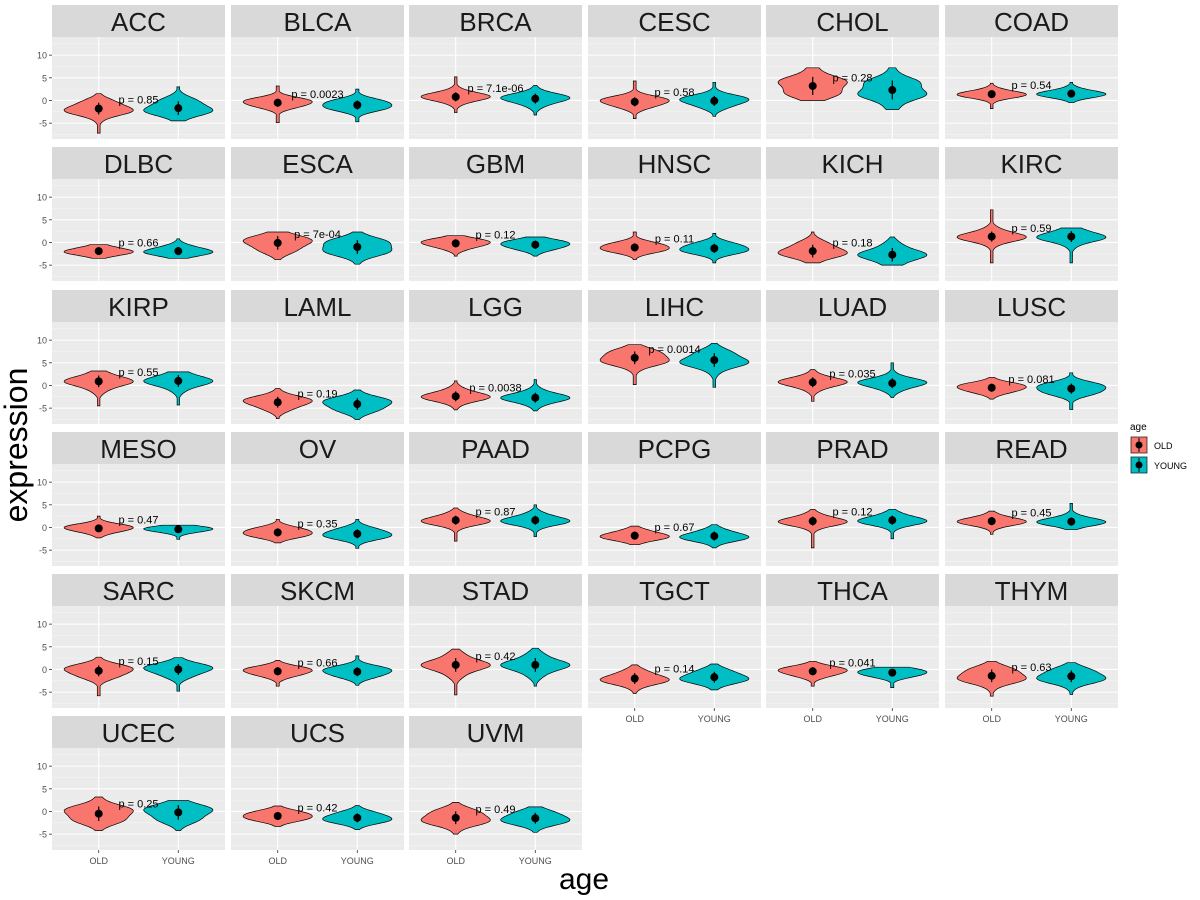 The width and height of the screenshot is (1200, 900). I want to click on facet-panel-hnsc: HNSC p = 0.11, so click(674, 214).